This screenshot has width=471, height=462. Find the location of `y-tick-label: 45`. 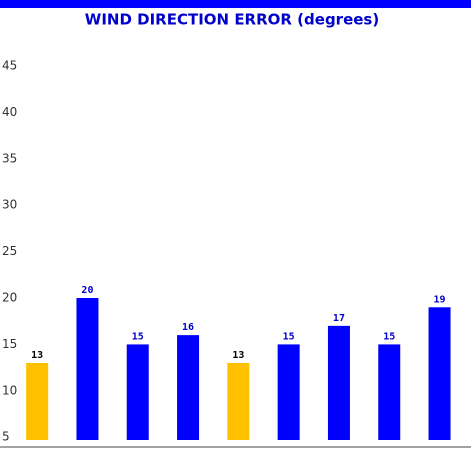

y-tick-label: 45 is located at coordinates (9, 66).